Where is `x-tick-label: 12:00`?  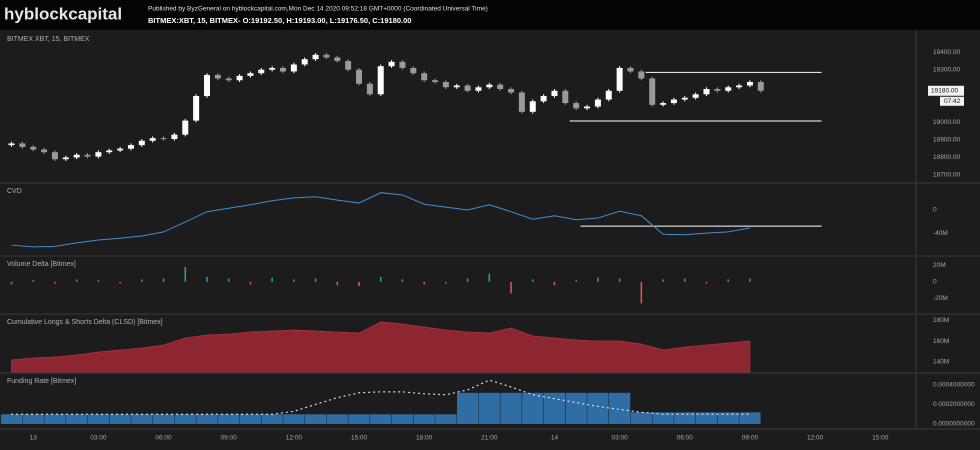 x-tick-label: 12:00 is located at coordinates (815, 438).